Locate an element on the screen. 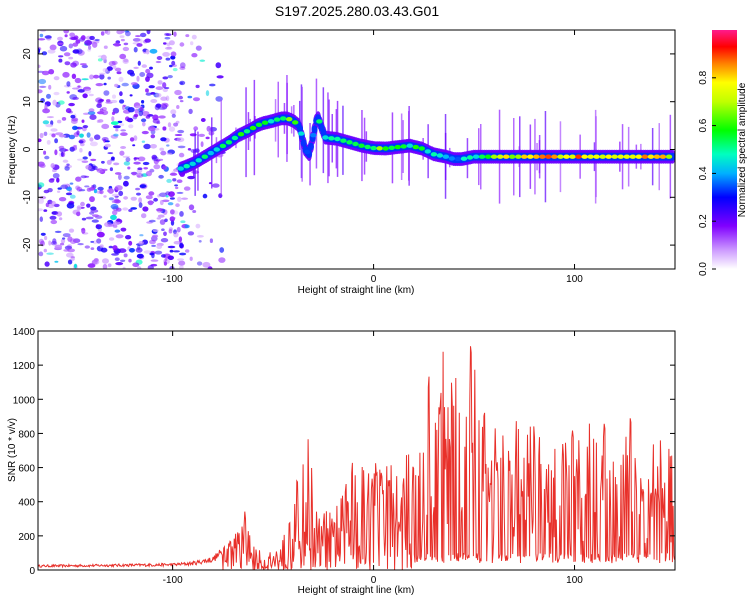 The height and width of the screenshot is (600, 750). y-tick-label: 0 is located at coordinates (32, 571).